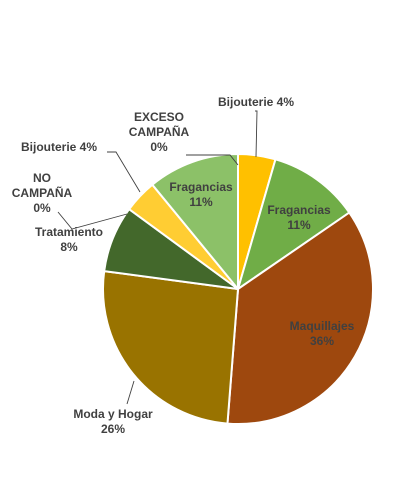 The height and width of the screenshot is (490, 410). What do you see at coordinates (113, 421) in the screenshot?
I see `data-label: Moda y Hogar 26%` at bounding box center [113, 421].